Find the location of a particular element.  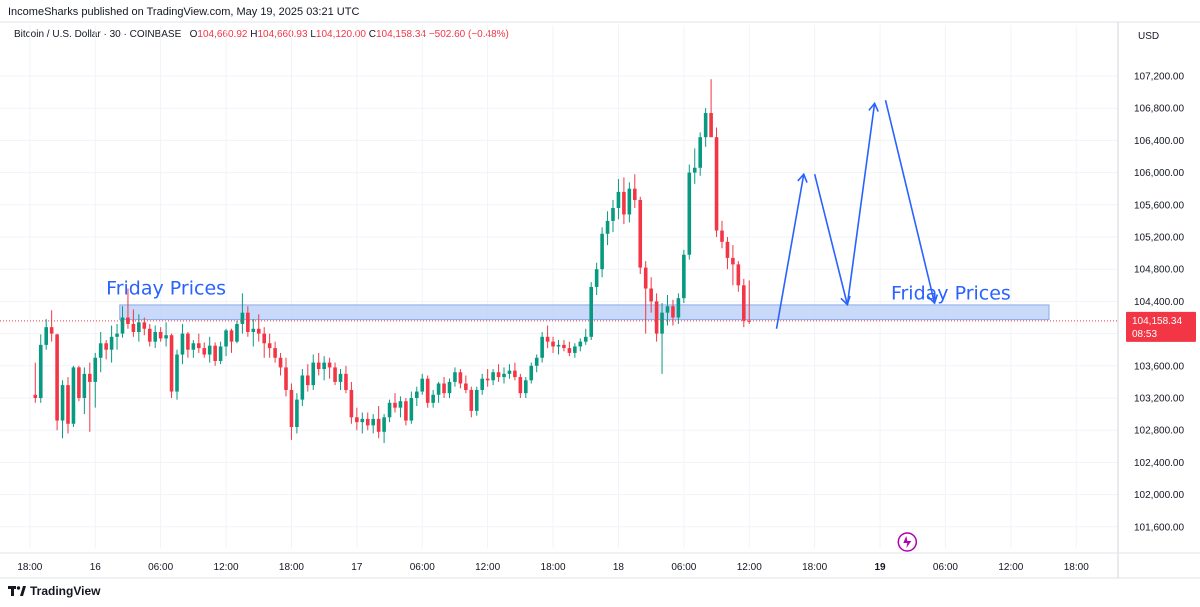

y-tick-label: 102,000.00 is located at coordinates (1159, 495).